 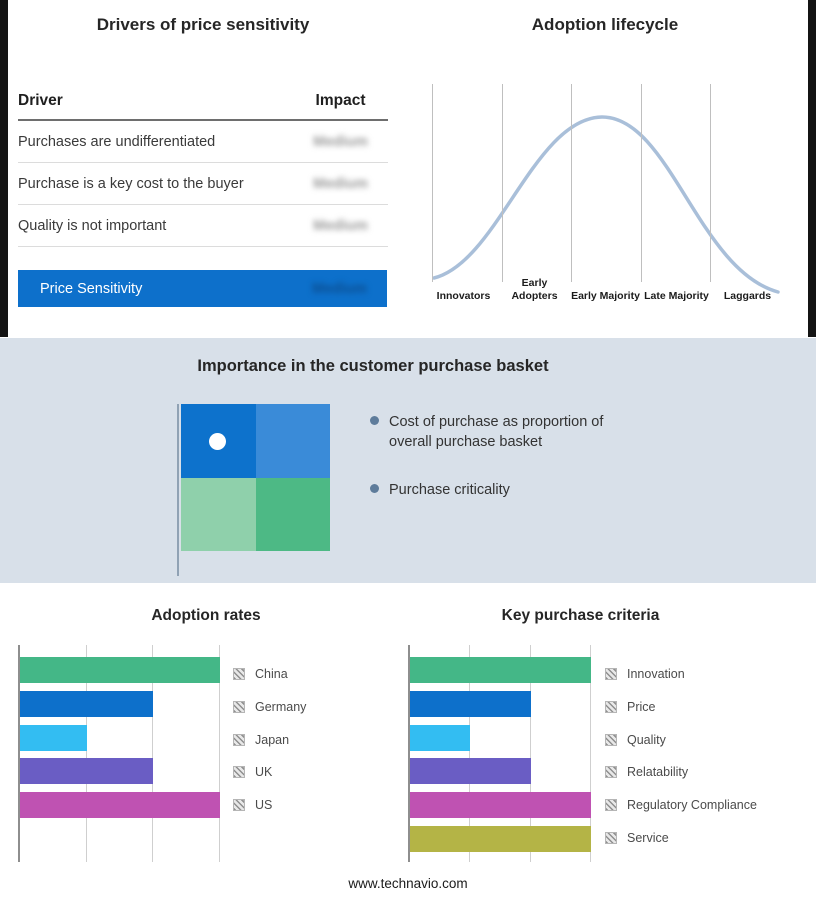 I want to click on legend-label: US, so click(x=264, y=805).